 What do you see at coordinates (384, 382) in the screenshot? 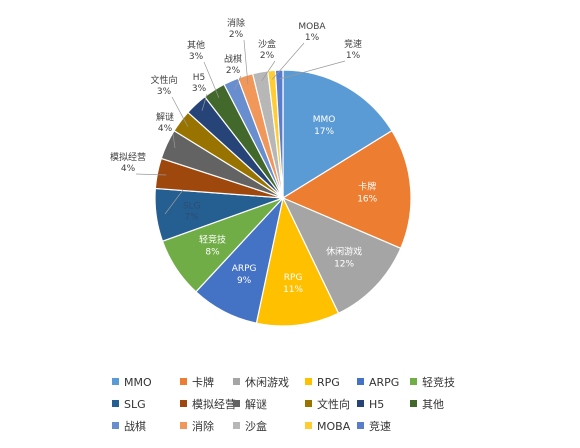
I see `legend-label-4: ARPG` at bounding box center [384, 382].